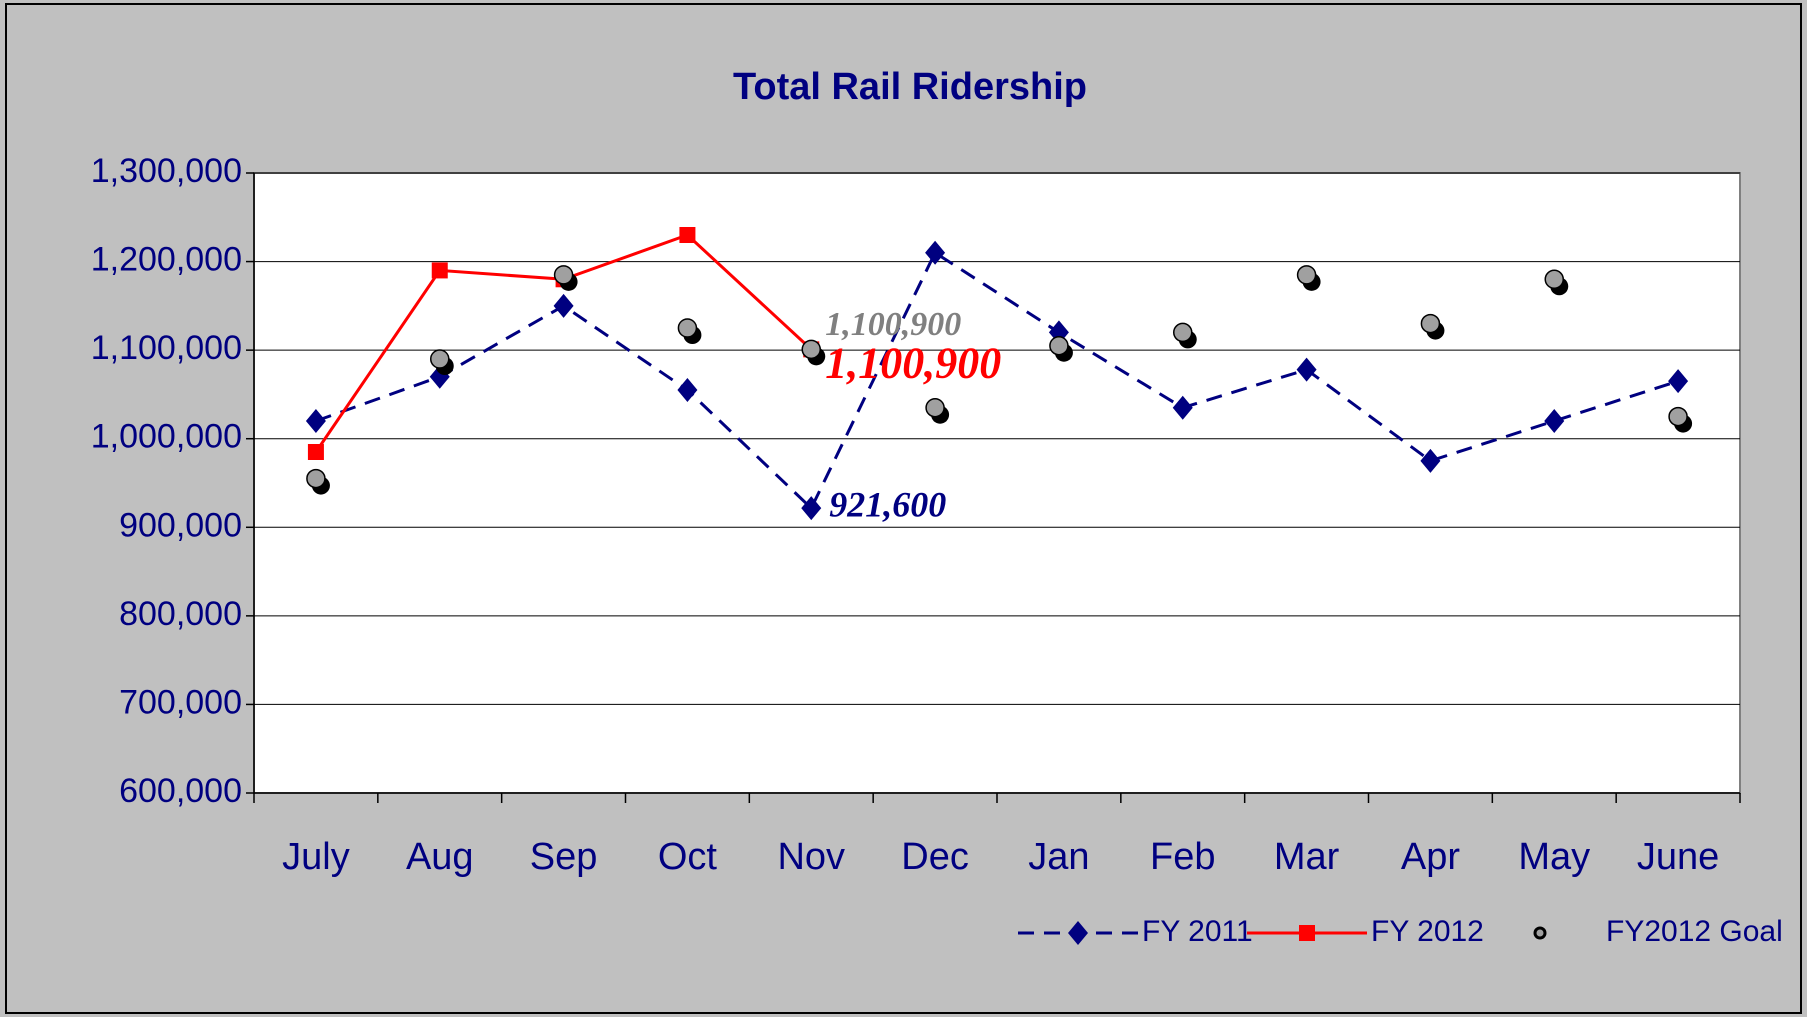  I want to click on legend-label: FY 2012, so click(1427, 931).